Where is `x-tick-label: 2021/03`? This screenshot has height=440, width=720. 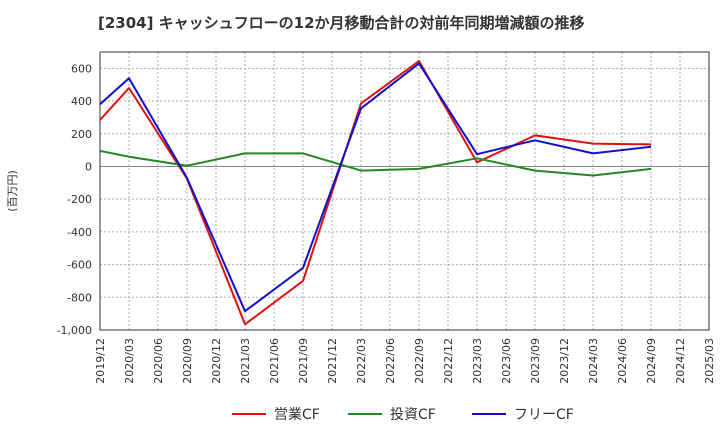 x-tick-label: 2021/03 is located at coordinates (245, 361).